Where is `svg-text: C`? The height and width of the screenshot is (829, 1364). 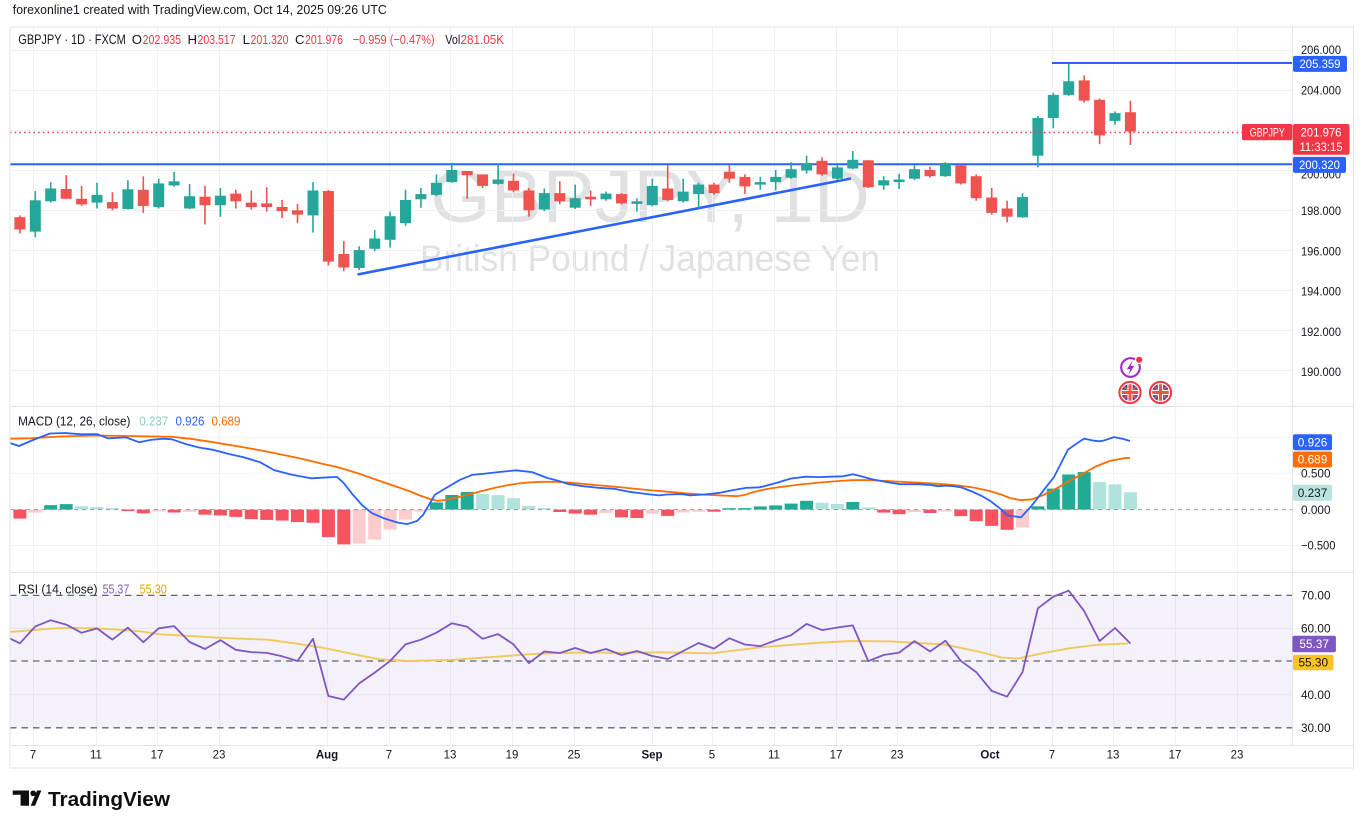
svg-text: C is located at coordinates (300, 39).